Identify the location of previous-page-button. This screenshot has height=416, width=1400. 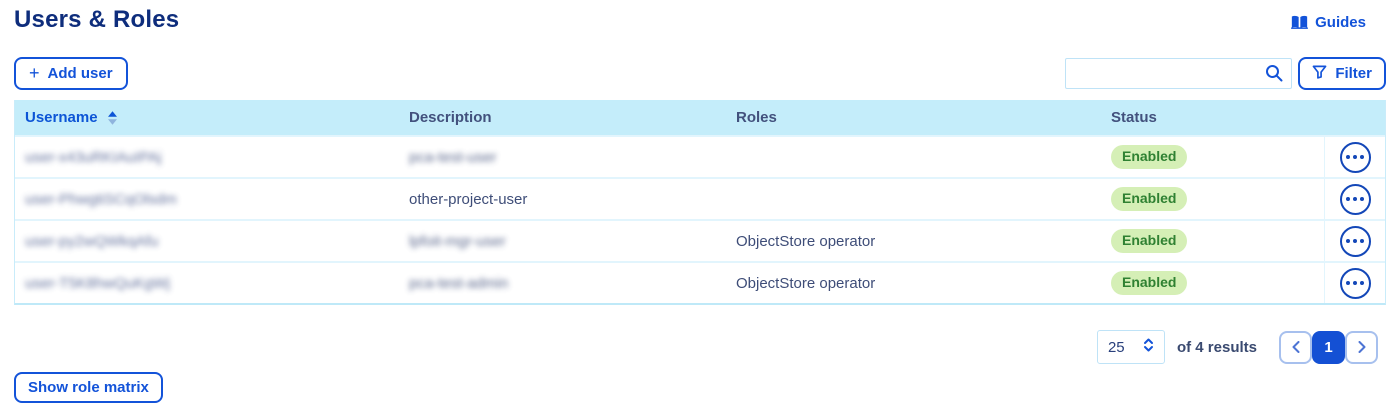
(1295, 347).